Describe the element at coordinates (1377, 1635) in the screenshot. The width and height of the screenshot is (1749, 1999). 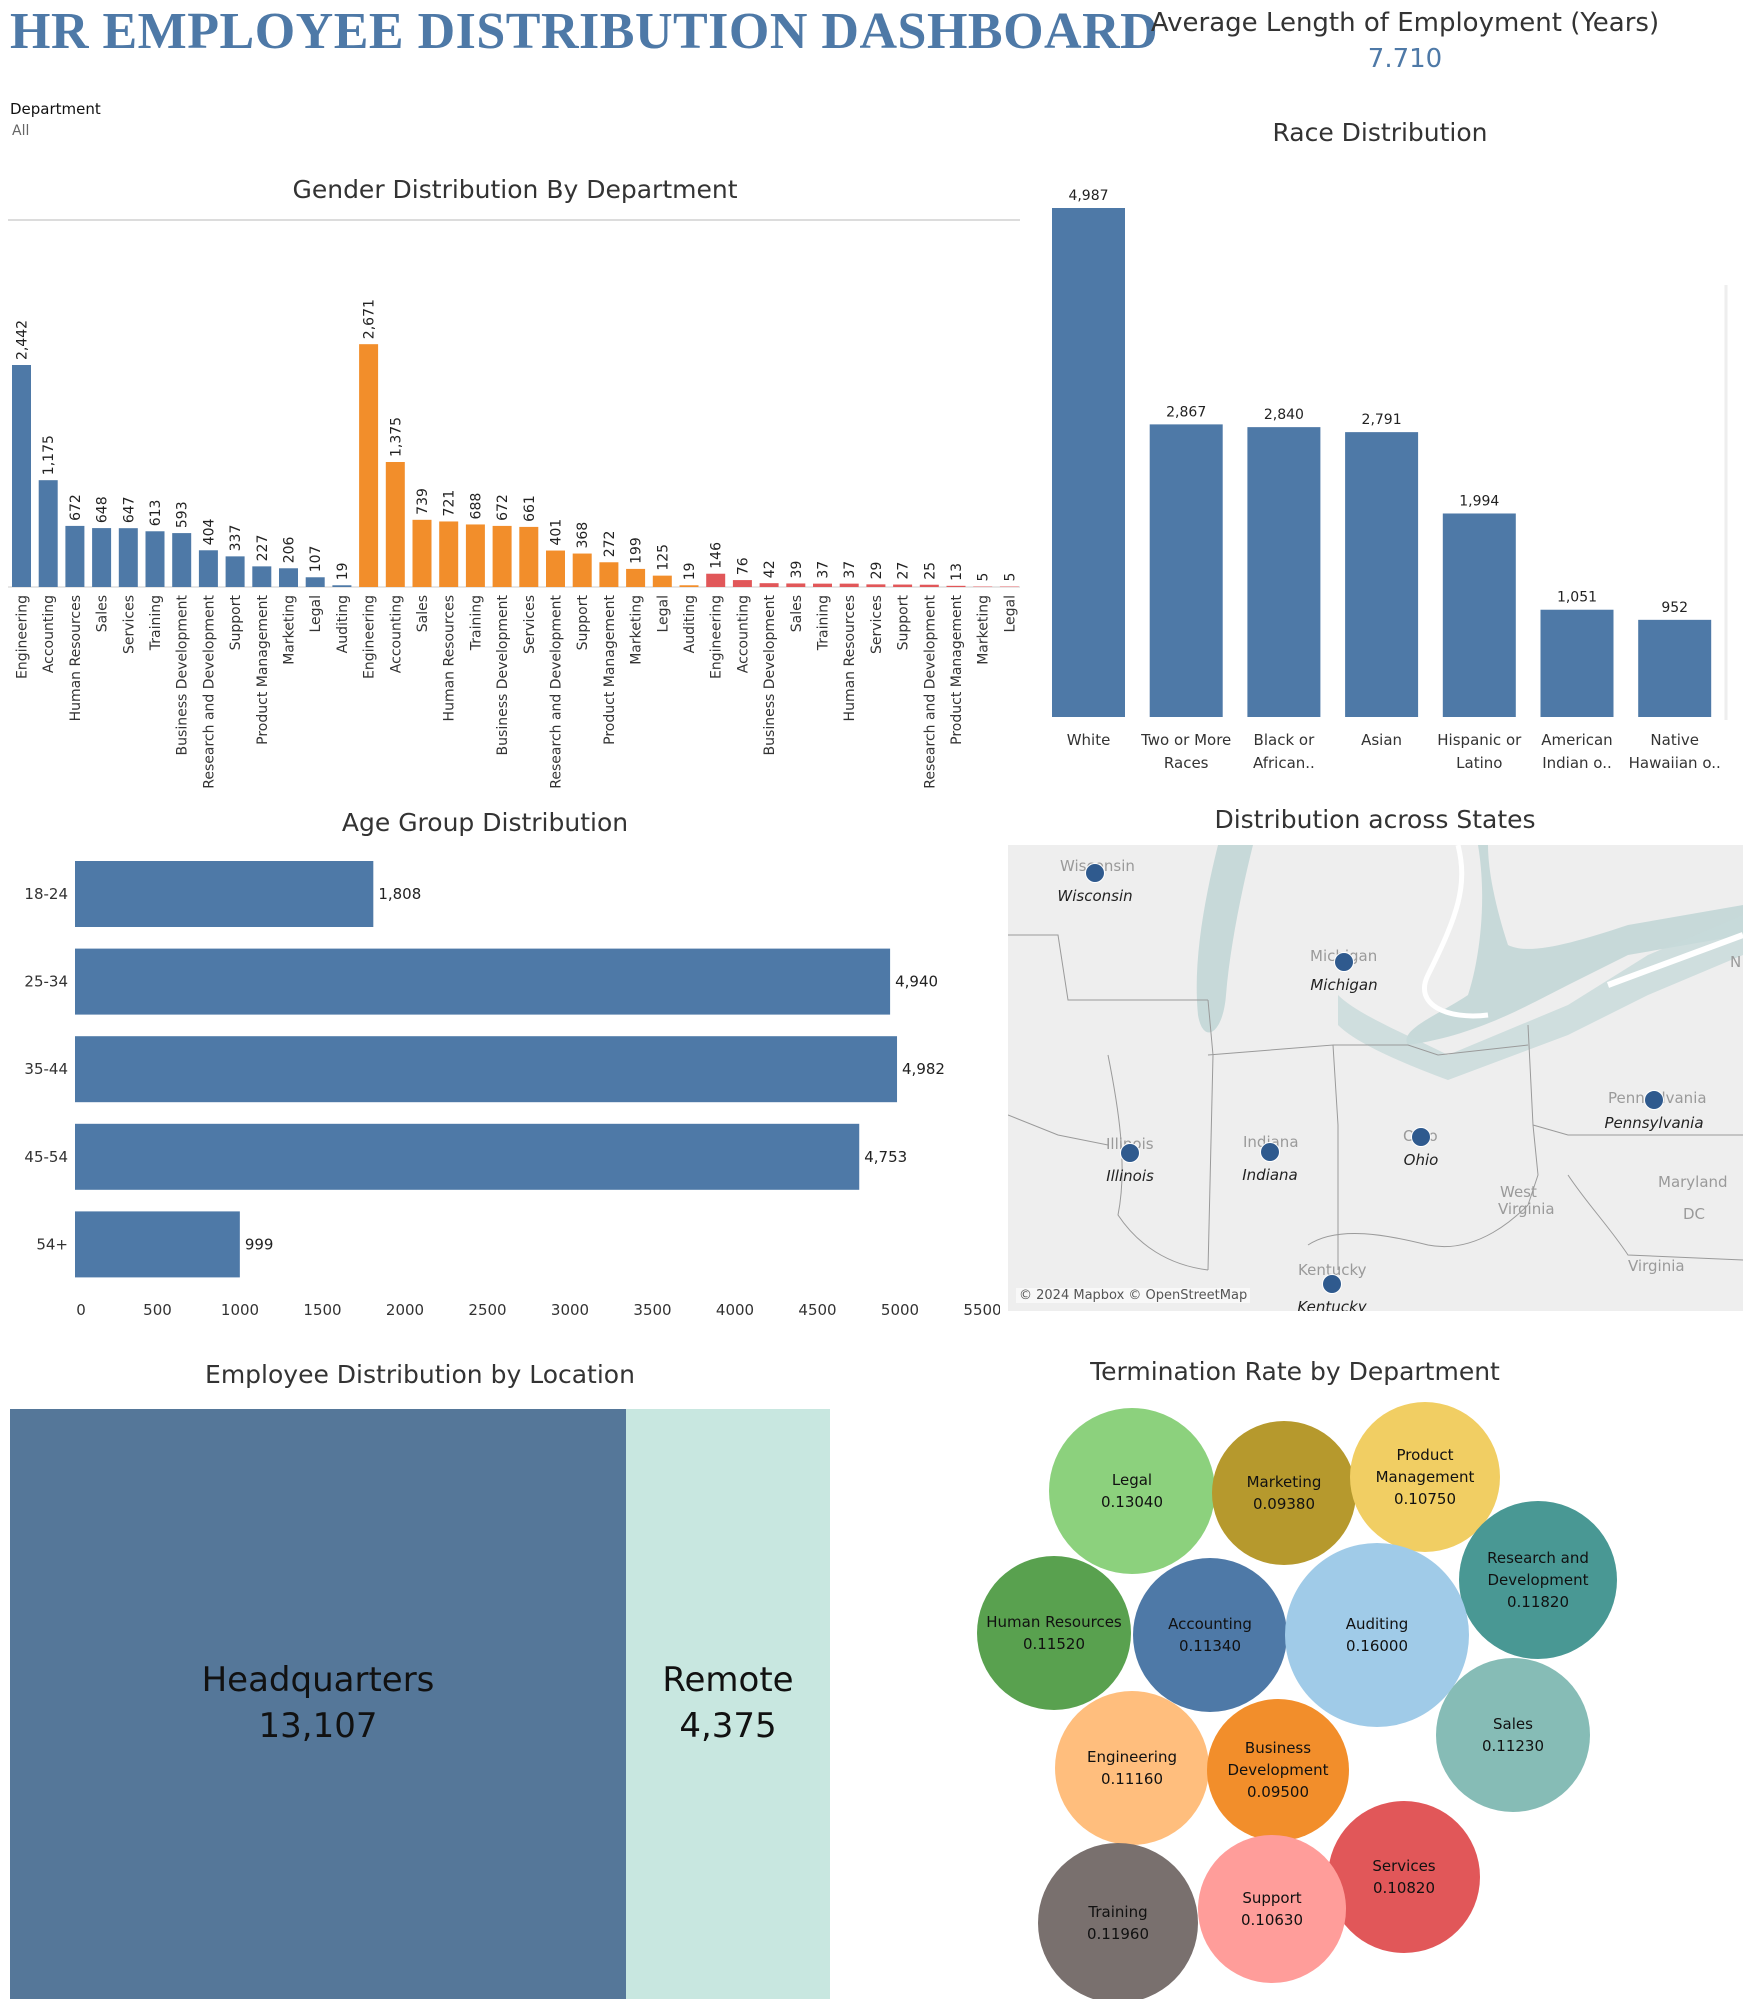
I see `termination-bubble: Auditing 0.16000` at that location.